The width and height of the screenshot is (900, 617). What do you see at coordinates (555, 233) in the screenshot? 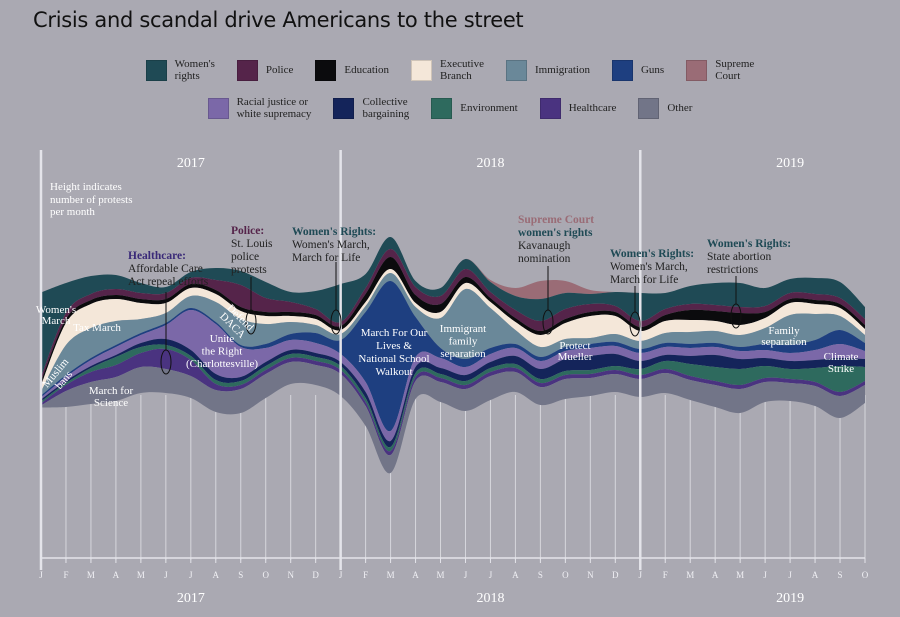
I see `annotation-subheading: women's rights` at bounding box center [555, 233].